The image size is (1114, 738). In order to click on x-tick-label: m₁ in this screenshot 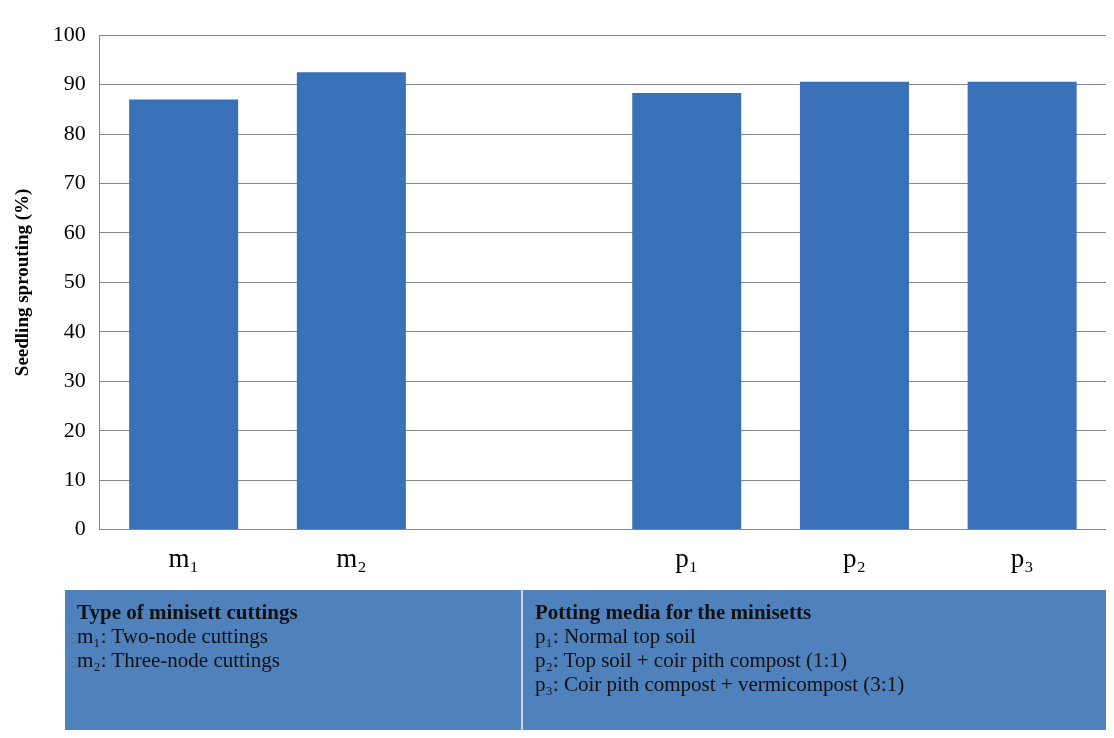, I will do `click(183, 557)`.